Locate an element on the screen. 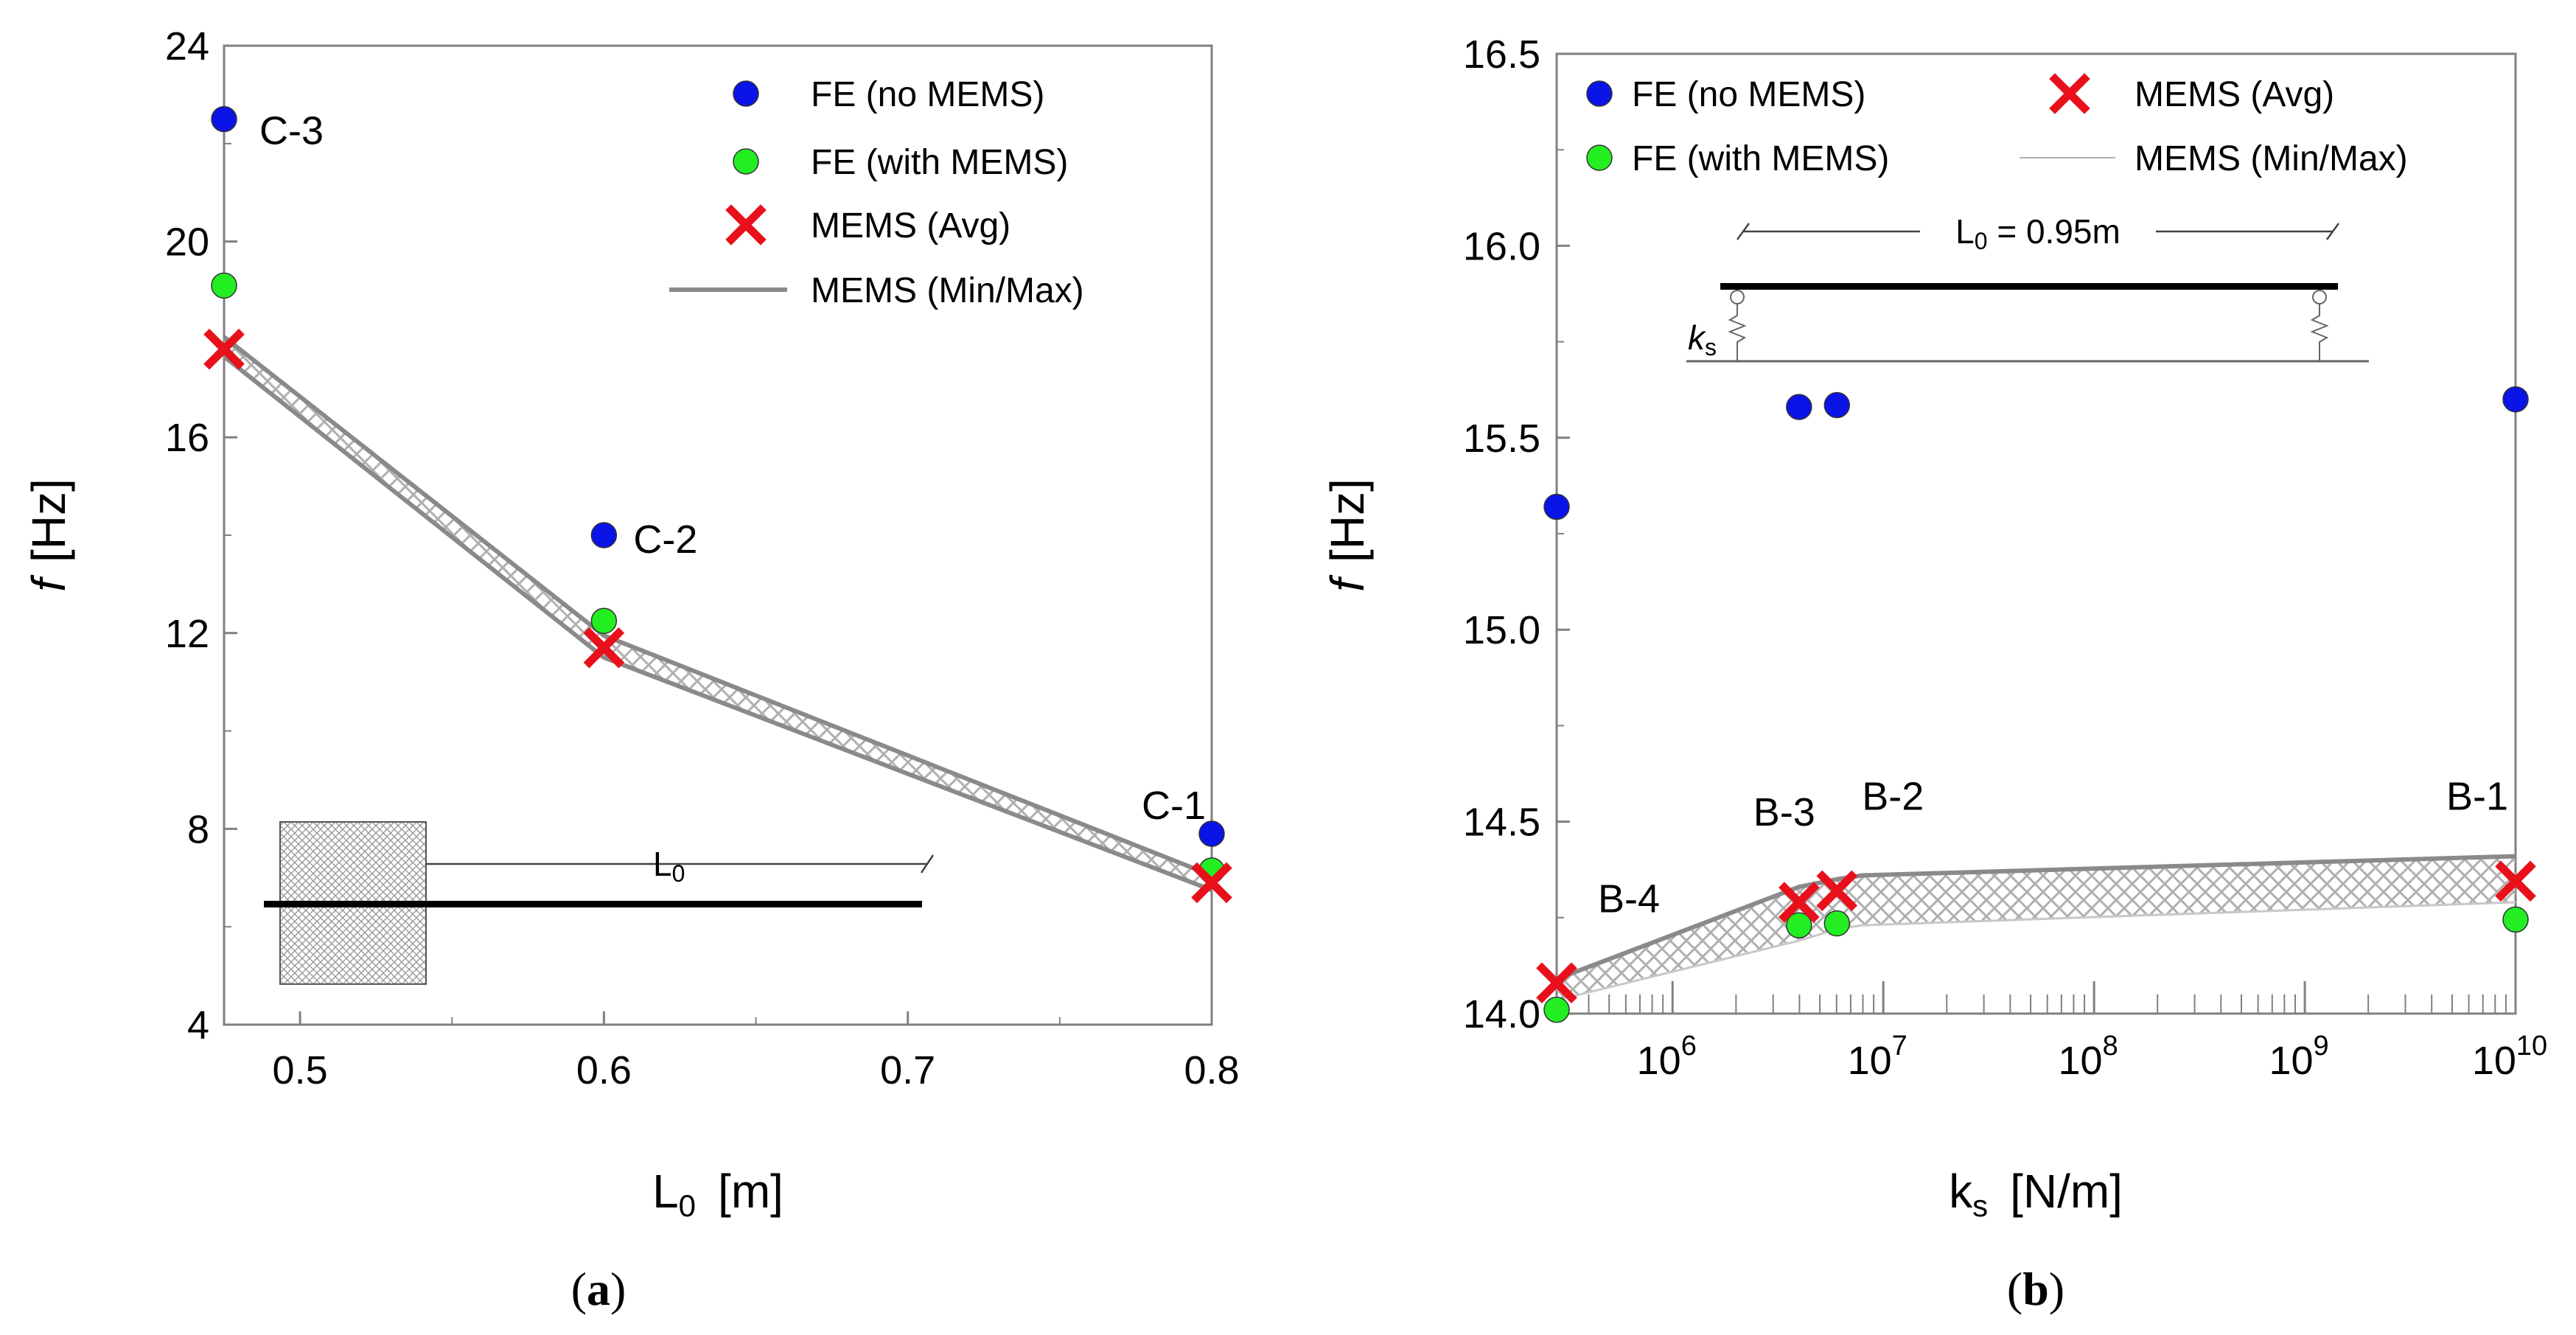  x-tick-label-b: 10¹⁰ is located at coordinates (2509, 1057).